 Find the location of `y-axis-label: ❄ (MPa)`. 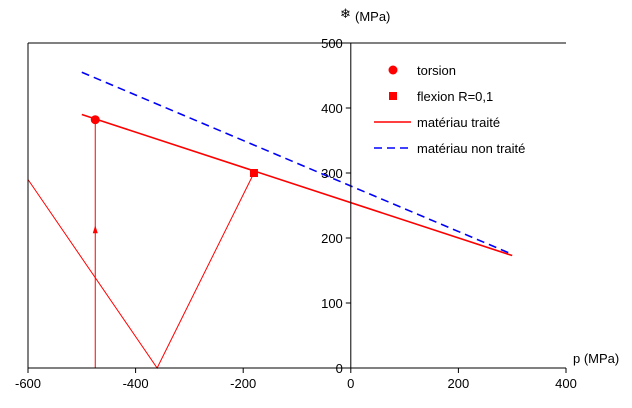

y-axis-label: ❄ (MPa) is located at coordinates (365, 15).